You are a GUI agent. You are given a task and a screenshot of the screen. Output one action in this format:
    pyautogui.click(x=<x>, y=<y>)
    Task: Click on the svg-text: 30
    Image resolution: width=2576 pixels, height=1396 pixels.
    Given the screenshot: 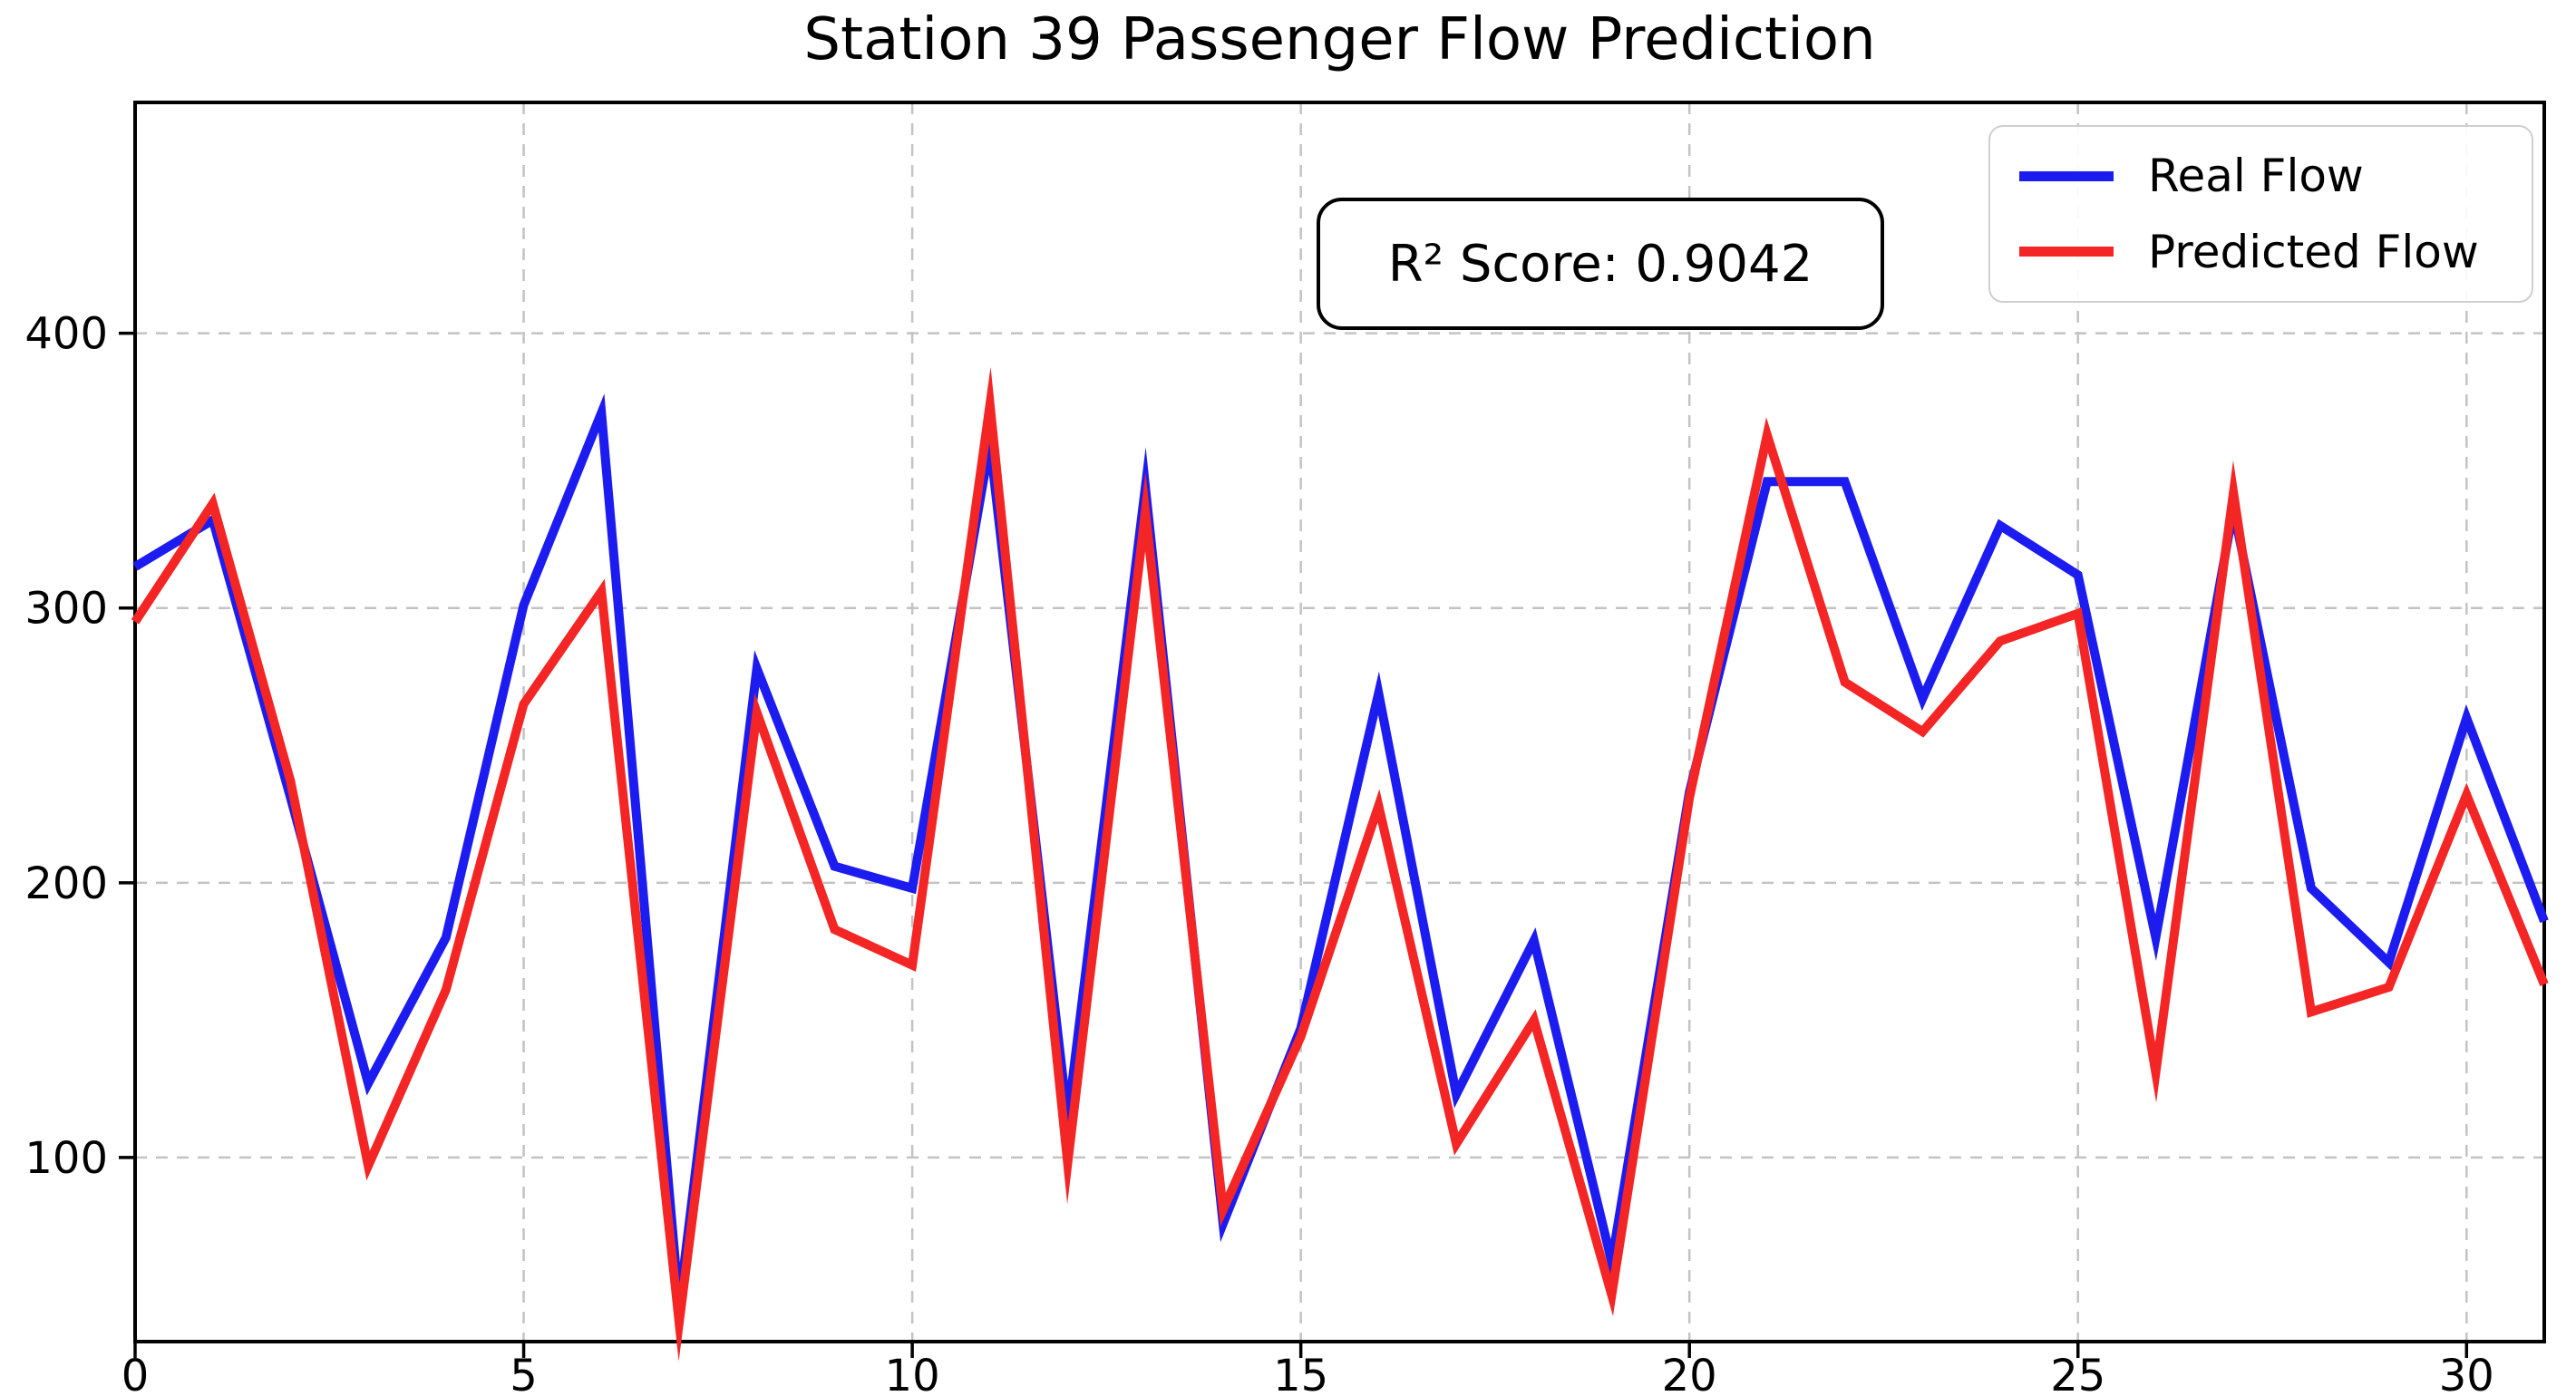 What is the action you would take?
    pyautogui.click(x=2466, y=1373)
    